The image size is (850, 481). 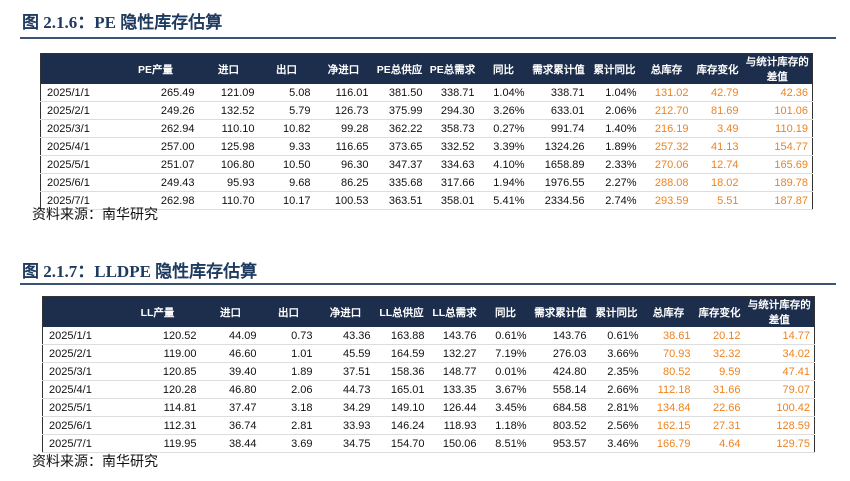 I want to click on table-cell: 991.74, so click(x=558, y=128).